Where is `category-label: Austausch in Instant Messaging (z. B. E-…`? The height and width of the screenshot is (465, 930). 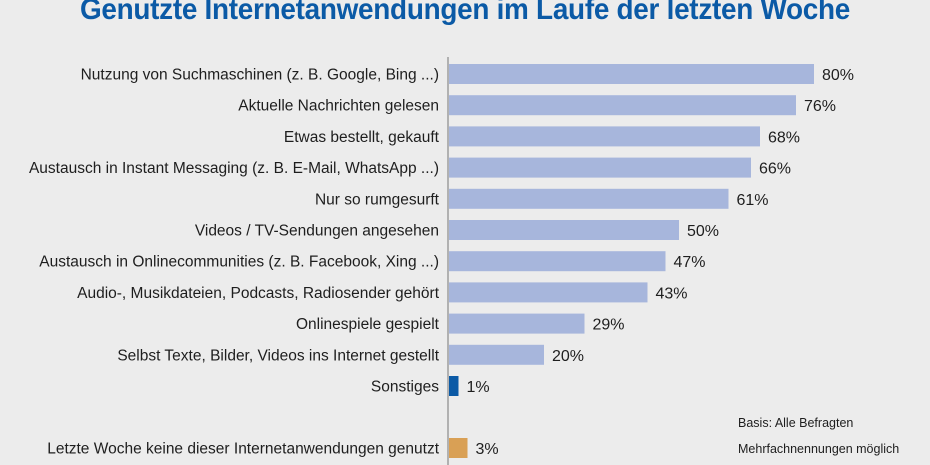
category-label: Austausch in Instant Messaging (z. B. E-… is located at coordinates (234, 168).